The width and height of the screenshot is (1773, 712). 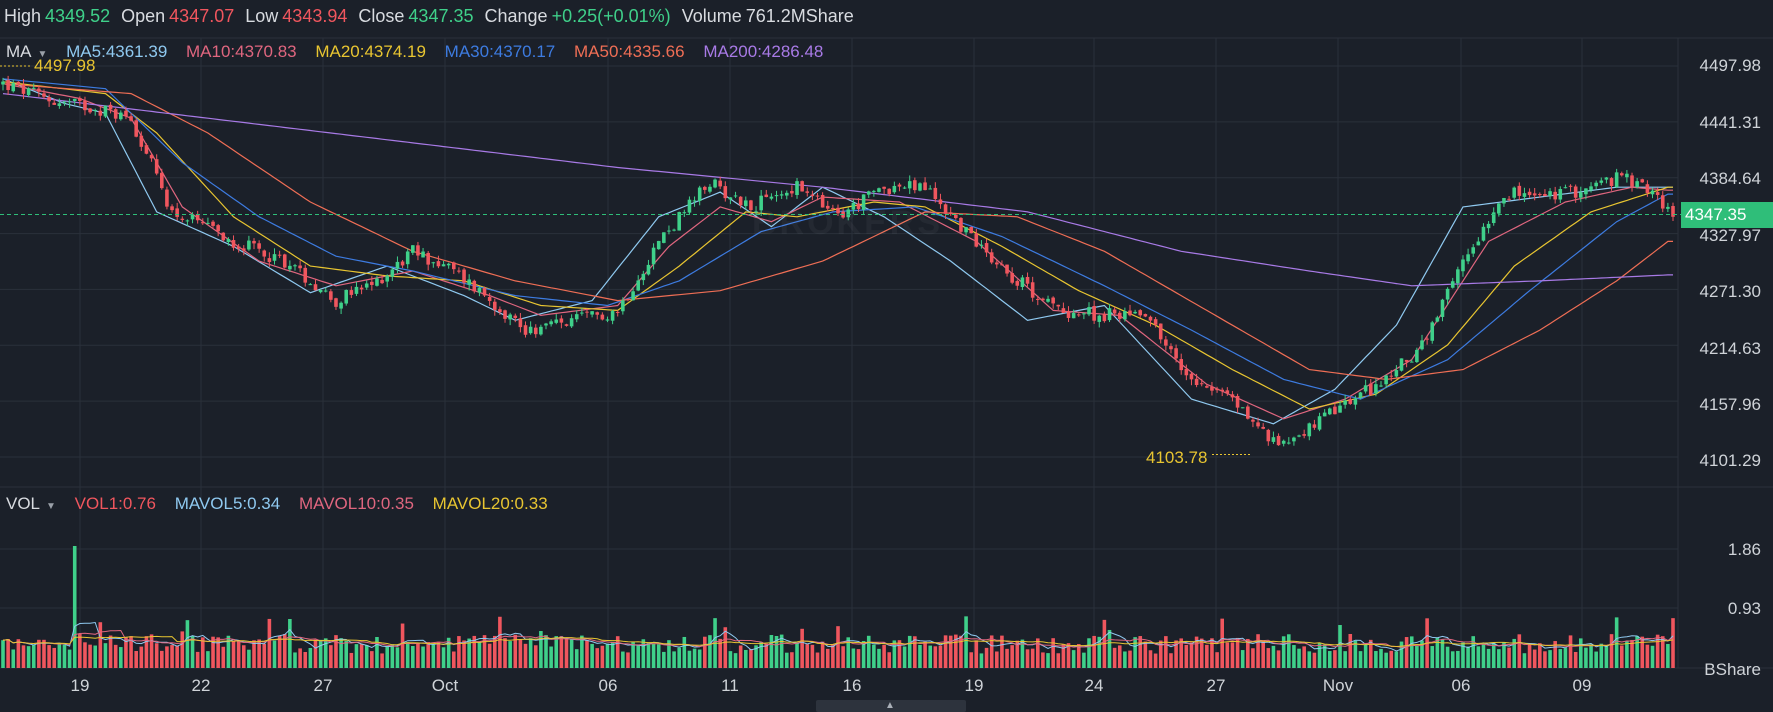 I want to click on ma20-value: MA20:4374.19, so click(x=370, y=51).